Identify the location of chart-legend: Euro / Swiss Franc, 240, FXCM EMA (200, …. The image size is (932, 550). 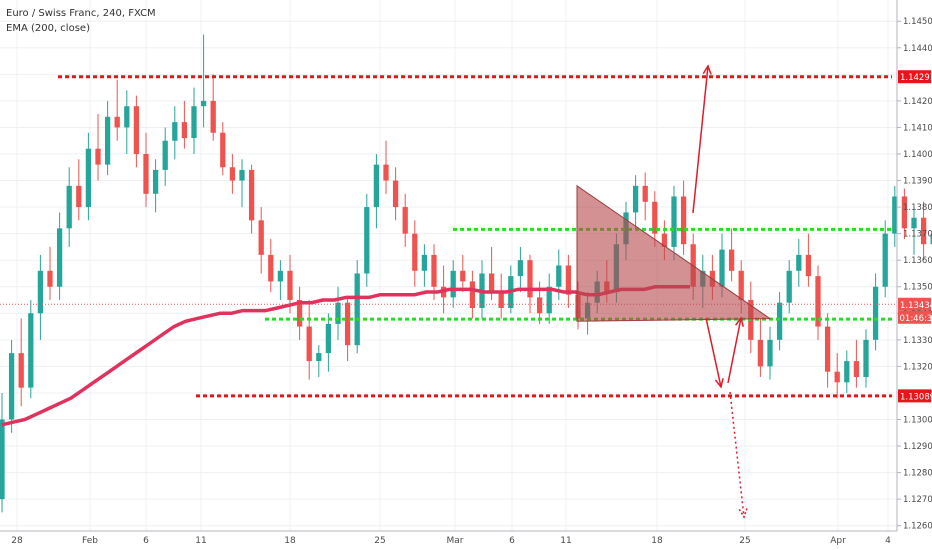
(81, 21).